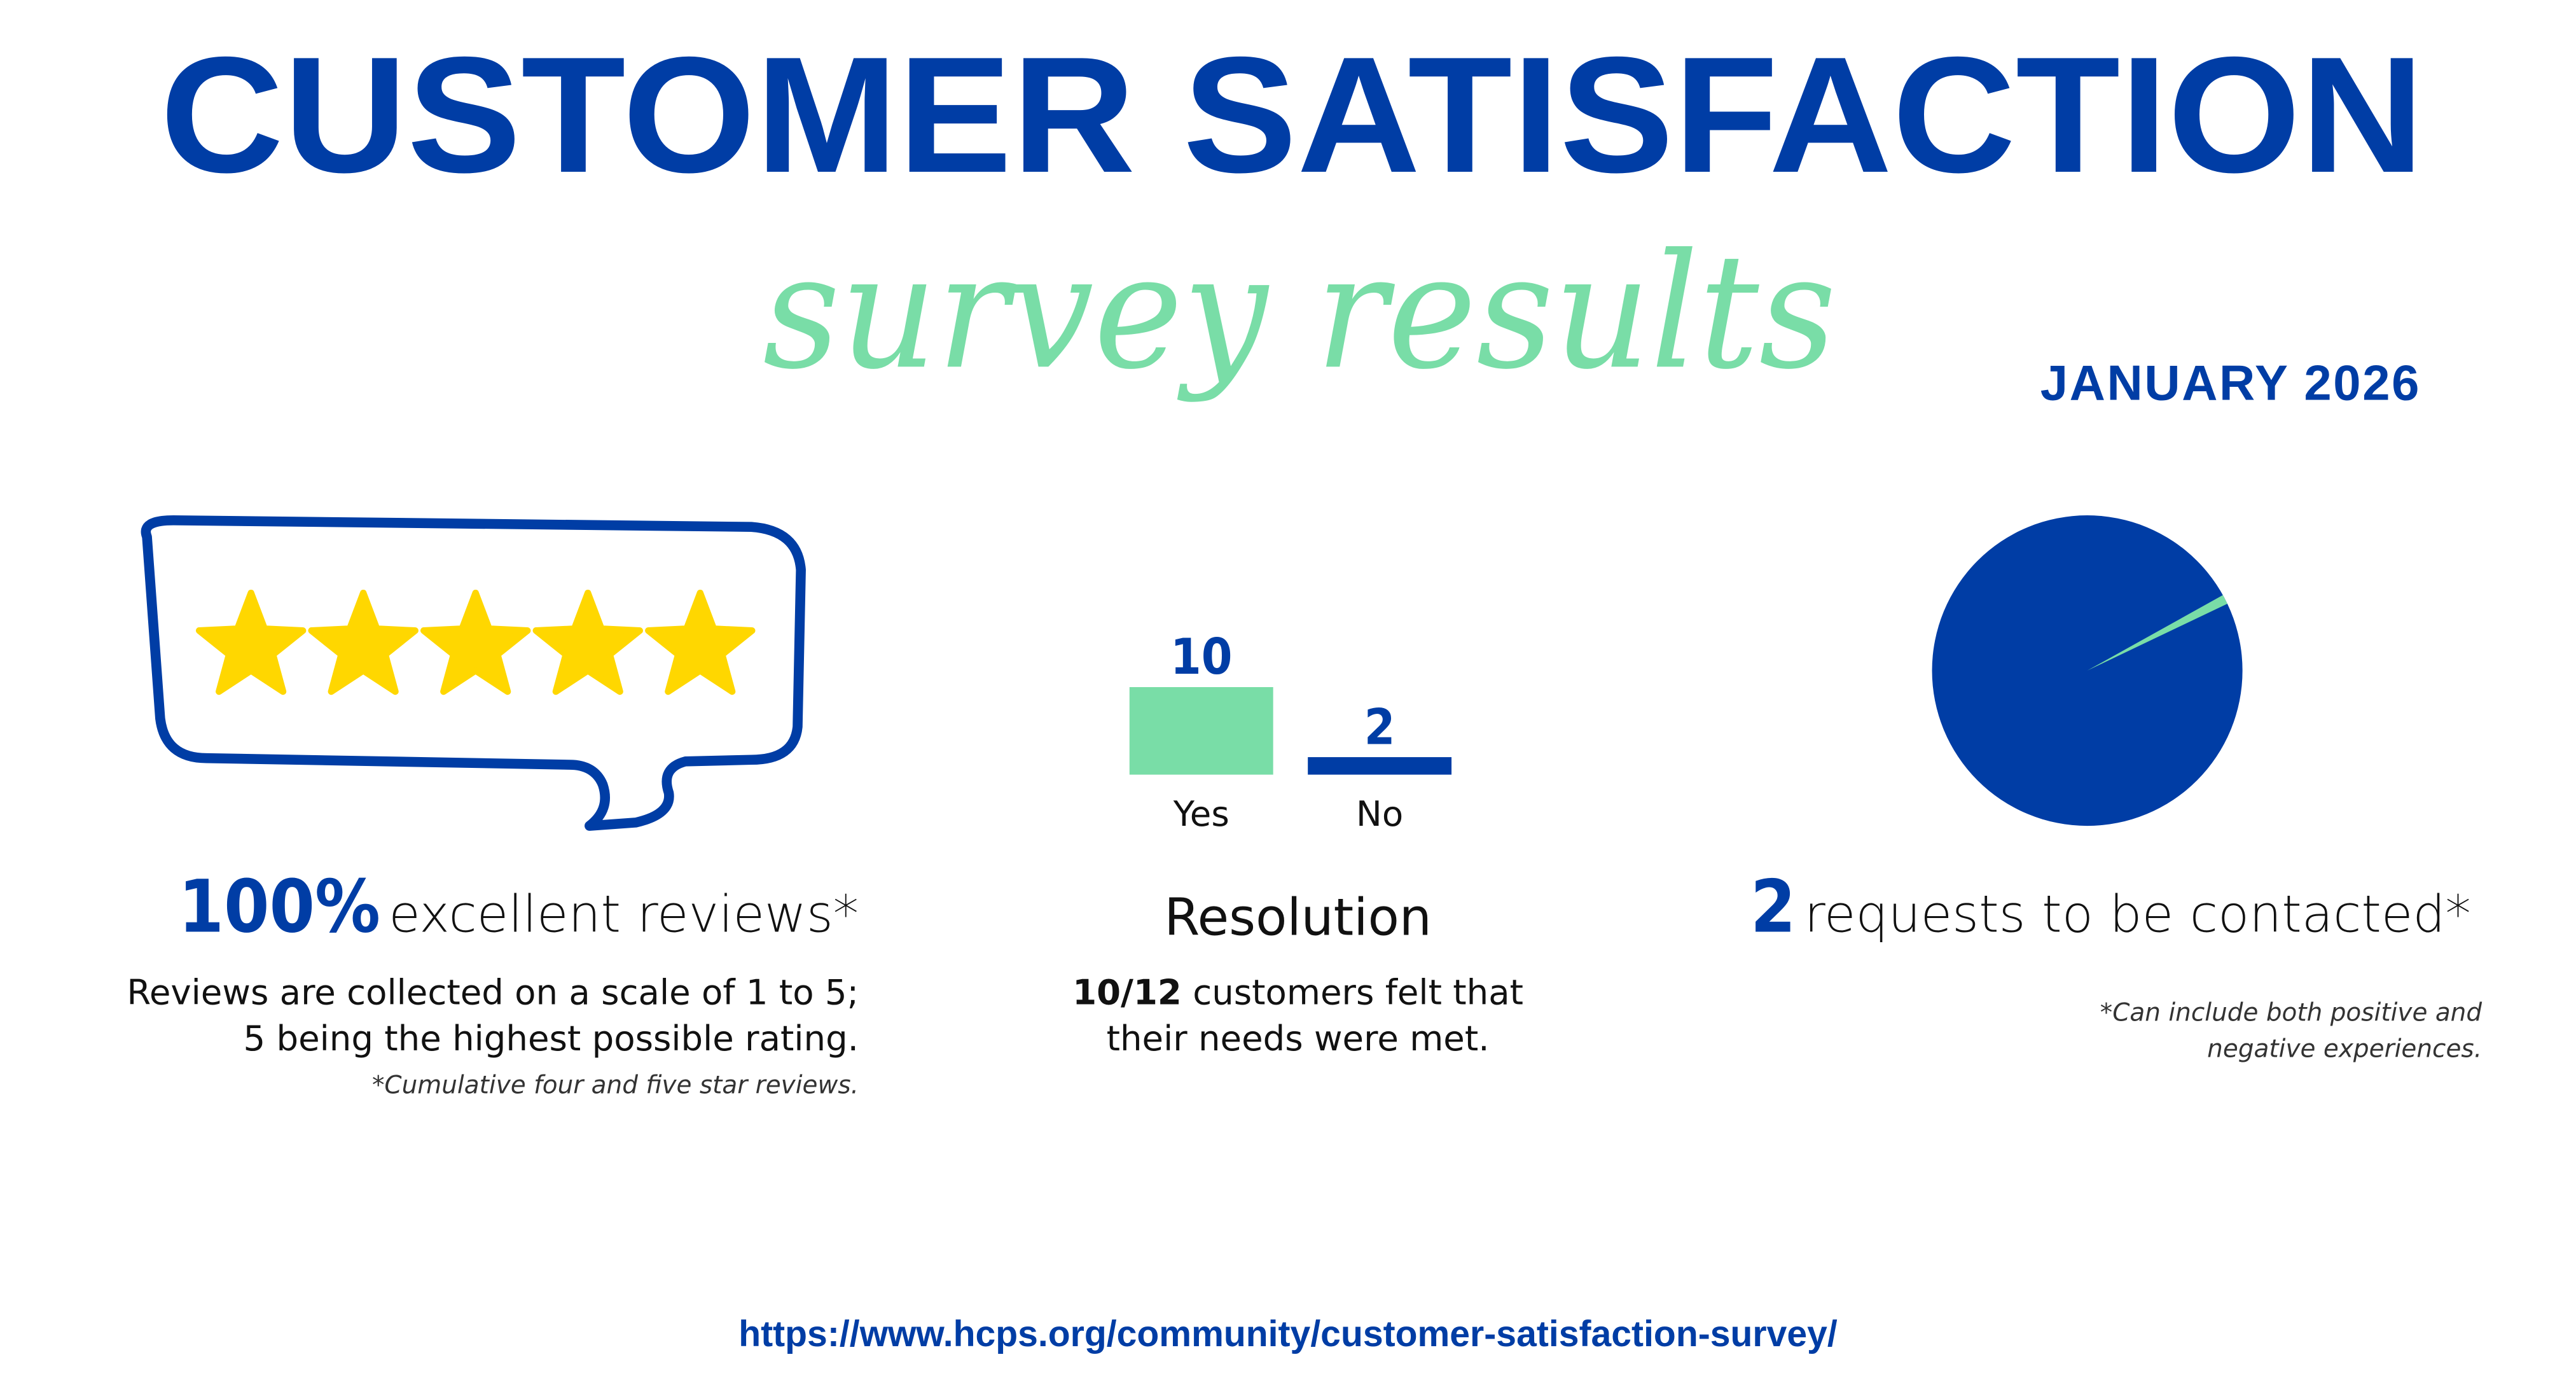  What do you see at coordinates (1127, 993) in the screenshot?
I see `resolution-fraction: 10/12` at bounding box center [1127, 993].